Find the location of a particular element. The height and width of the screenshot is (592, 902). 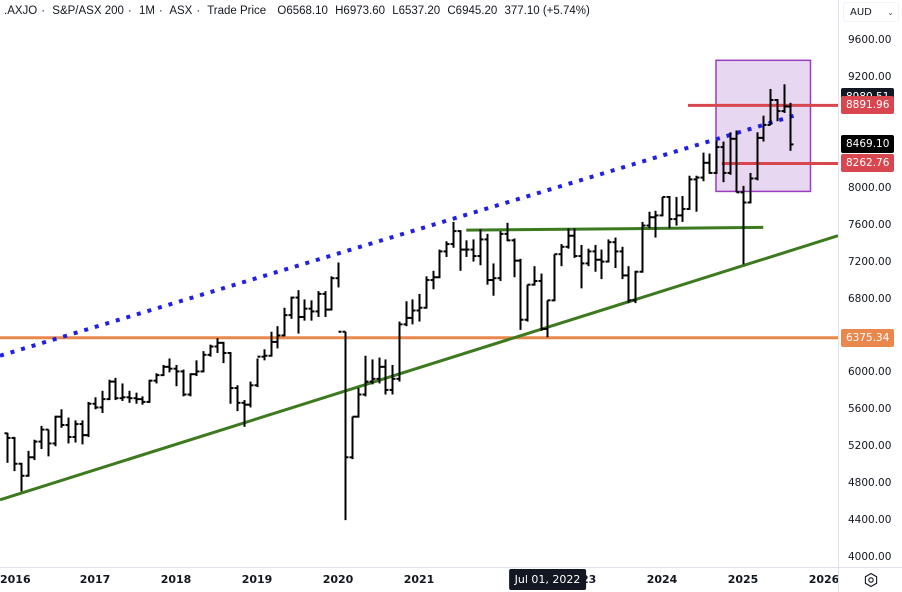

price-tick-label: 4000.00 is located at coordinates (870, 557).